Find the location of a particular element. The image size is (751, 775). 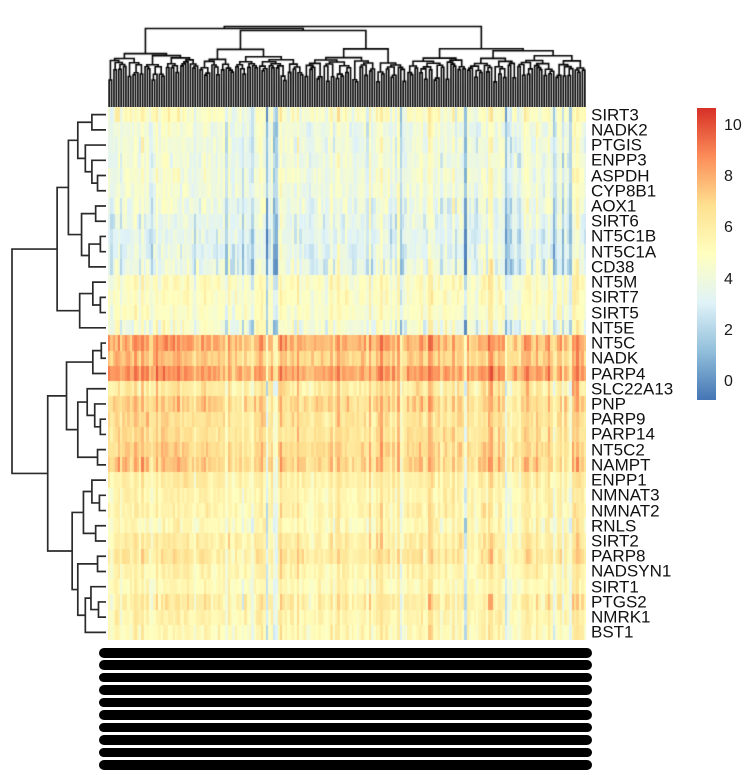

row-label: ASPDH is located at coordinates (620, 176).